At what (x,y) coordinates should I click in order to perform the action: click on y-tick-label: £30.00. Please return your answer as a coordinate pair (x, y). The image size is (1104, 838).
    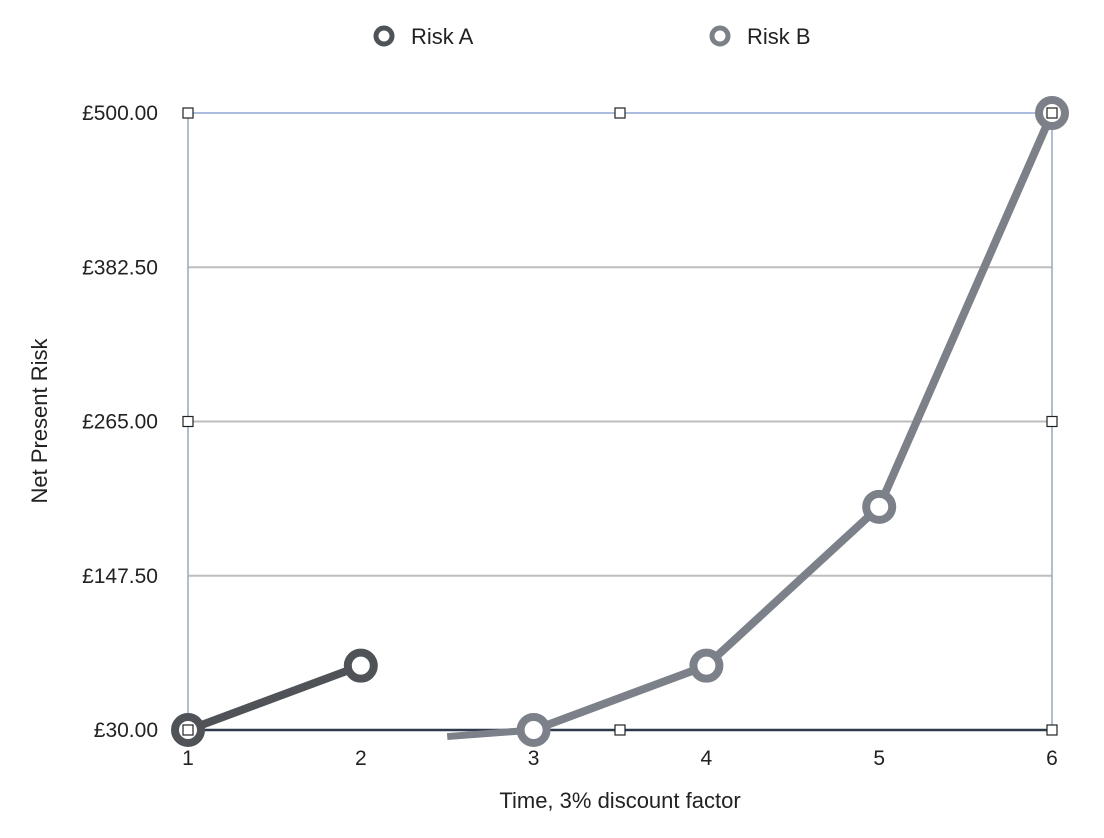
    Looking at the image, I should click on (126, 730).